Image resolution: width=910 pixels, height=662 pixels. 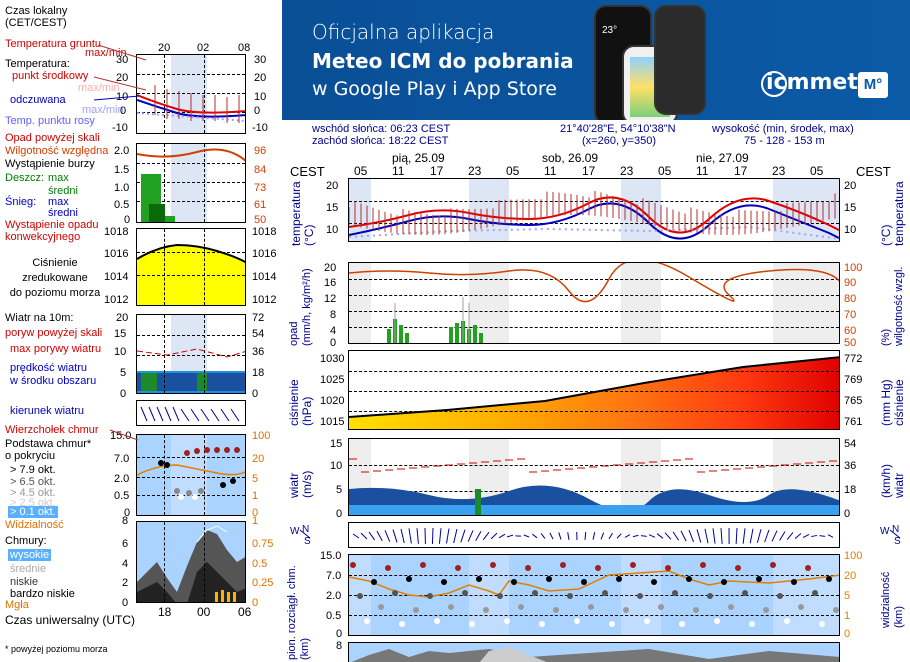 I want to click on fog-scale-2: 0.5, so click(x=259, y=564).